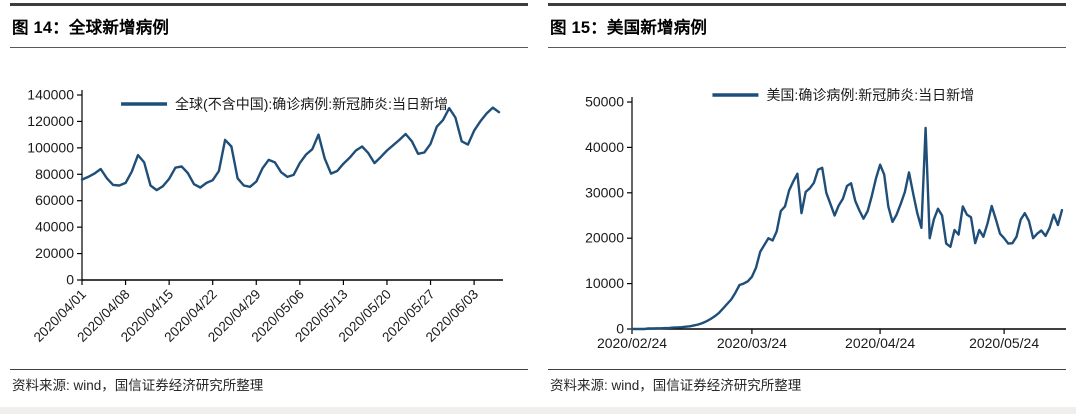 The image size is (1076, 414). What do you see at coordinates (752, 343) in the screenshot?
I see `svg-text: 2020/03/24` at bounding box center [752, 343].